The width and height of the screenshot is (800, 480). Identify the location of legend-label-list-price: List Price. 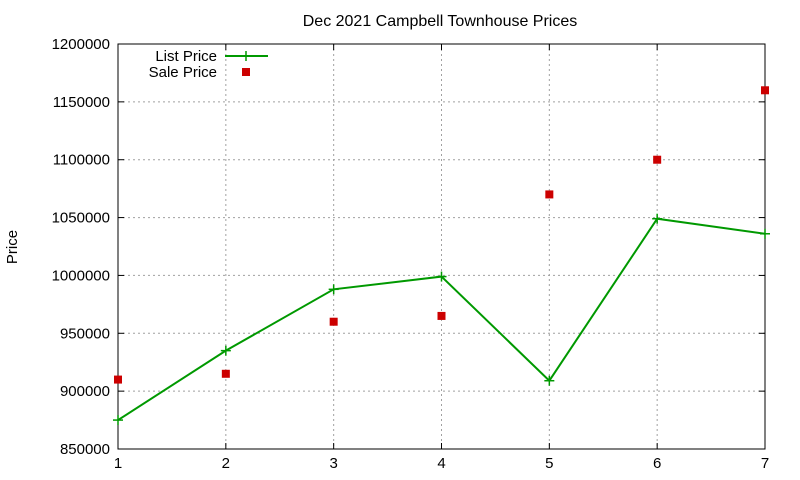
(186, 56).